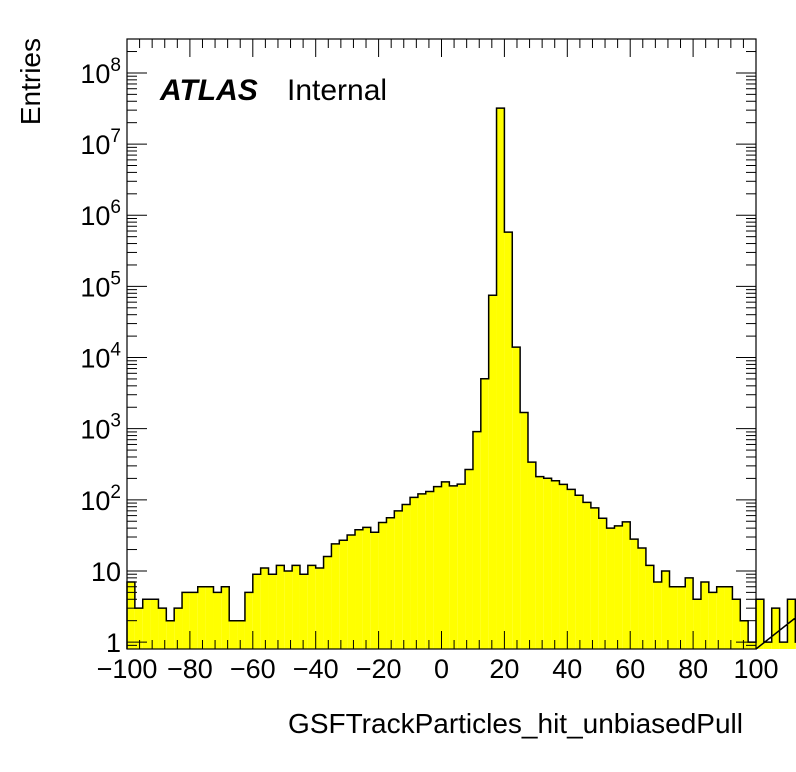 This screenshot has width=796, height=772. Describe the element at coordinates (106, 572) in the screenshot. I see `y-tick-label: 10` at that location.